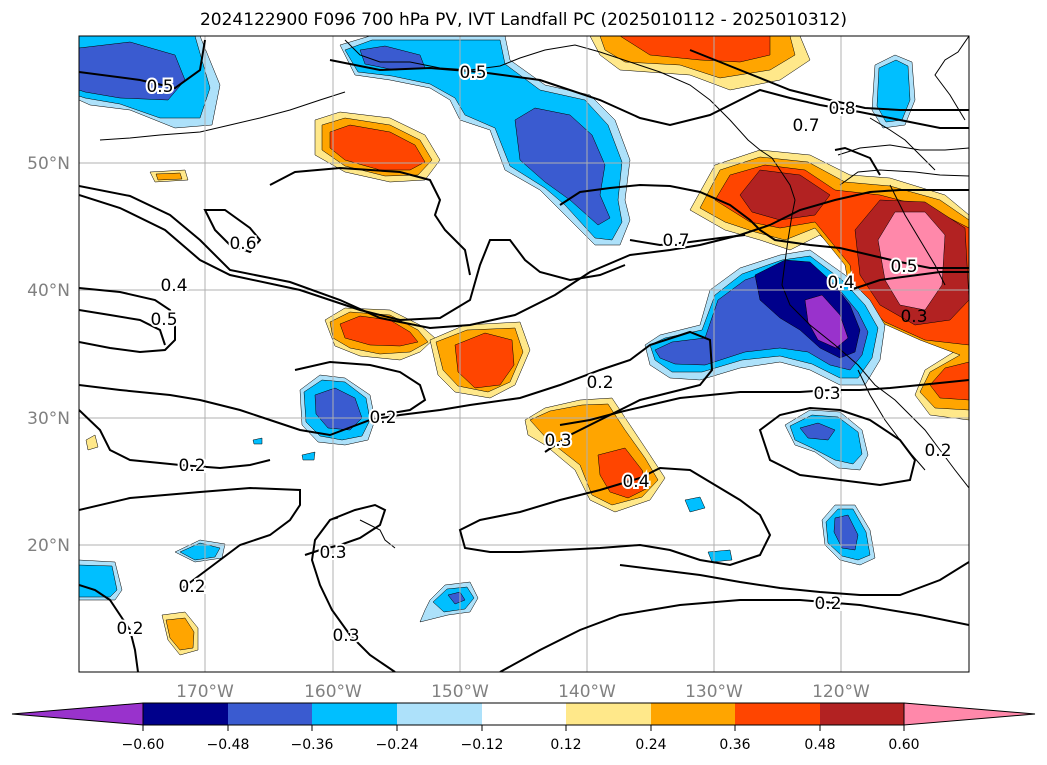 The image size is (1047, 765). What do you see at coordinates (48, 546) in the screenshot?
I see `lat-label-20n: 20°N` at bounding box center [48, 546].